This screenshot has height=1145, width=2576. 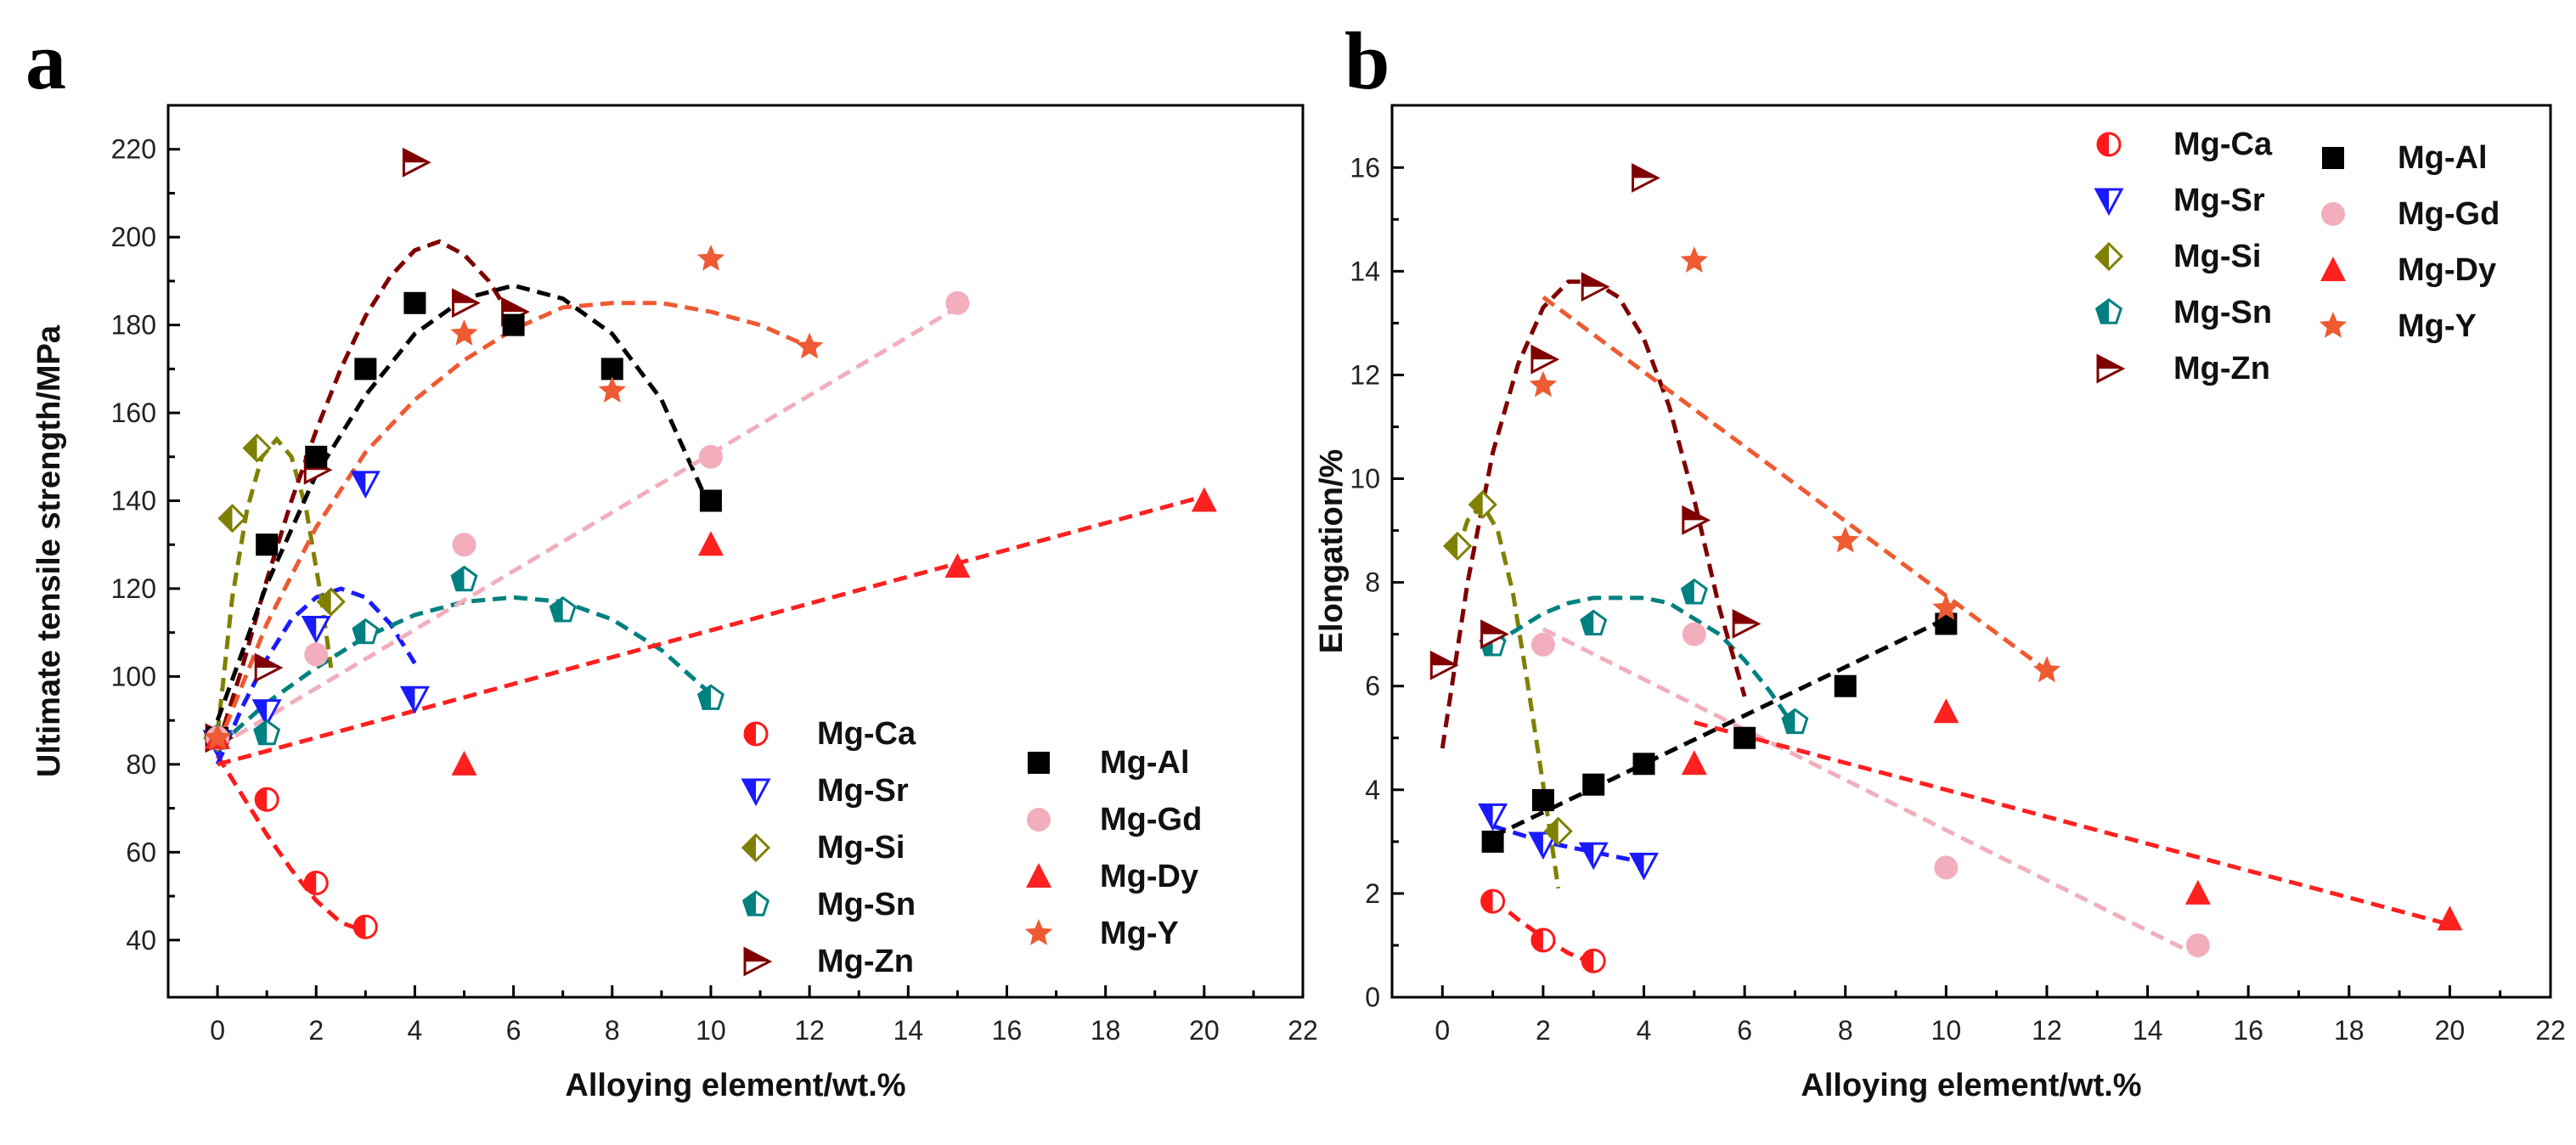 What do you see at coordinates (1372, 997) in the screenshot?
I see `y-tick-label: 0` at bounding box center [1372, 997].